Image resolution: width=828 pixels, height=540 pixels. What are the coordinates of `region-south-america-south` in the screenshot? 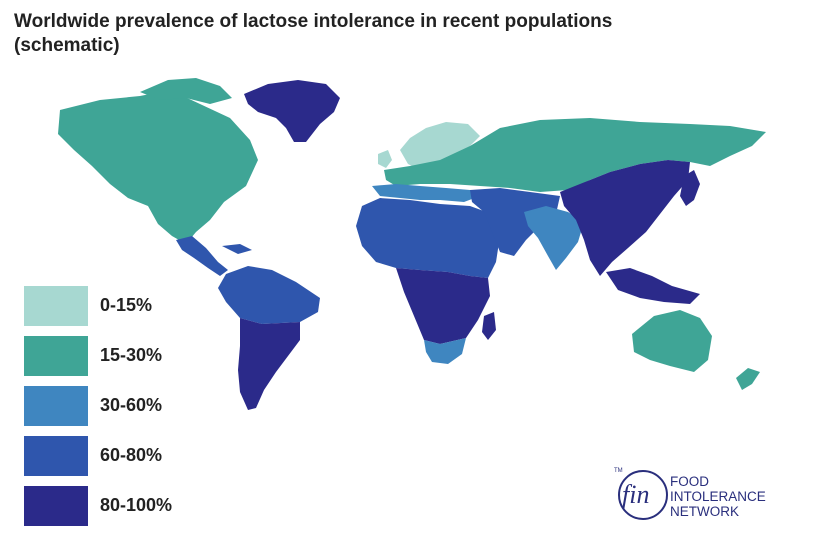 It's located at (269, 364).